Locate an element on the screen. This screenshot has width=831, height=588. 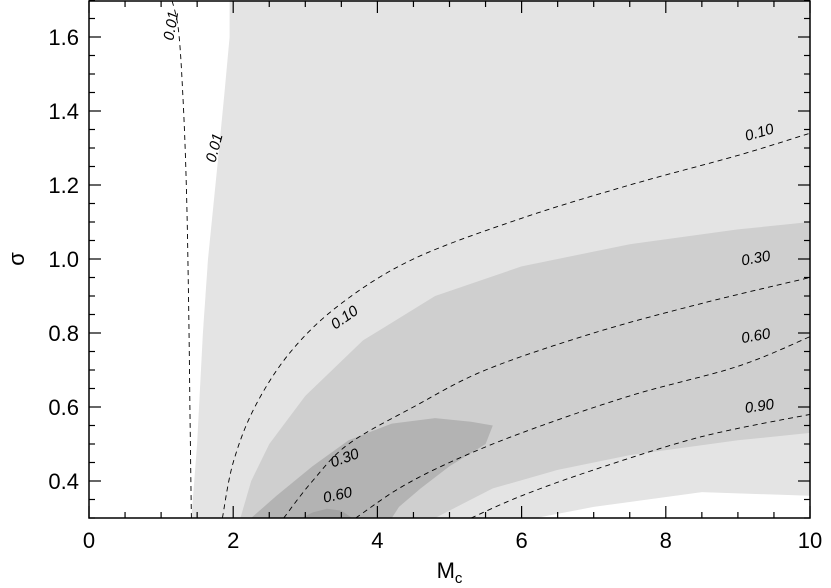
x-axis-label-main: M is located at coordinates (446, 570).